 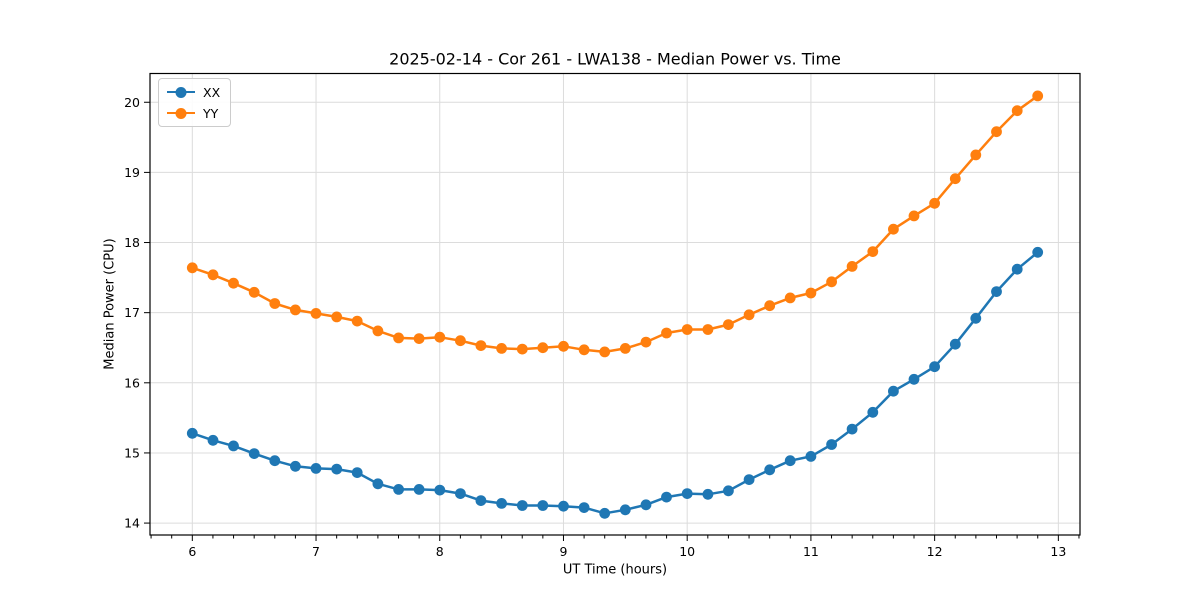 What do you see at coordinates (440, 551) in the screenshot?
I see `x-tick-label: 8` at bounding box center [440, 551].